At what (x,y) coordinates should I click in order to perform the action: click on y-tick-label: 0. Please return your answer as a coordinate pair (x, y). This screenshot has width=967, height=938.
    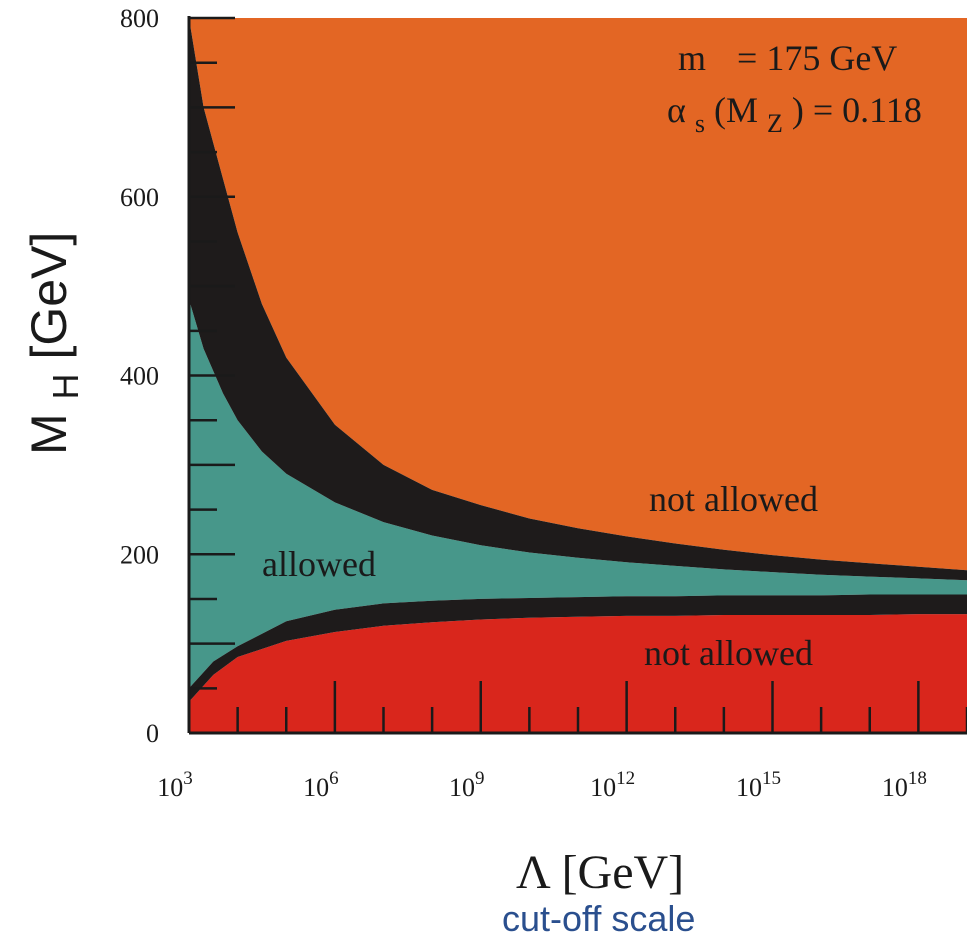
    Looking at the image, I should click on (152, 733).